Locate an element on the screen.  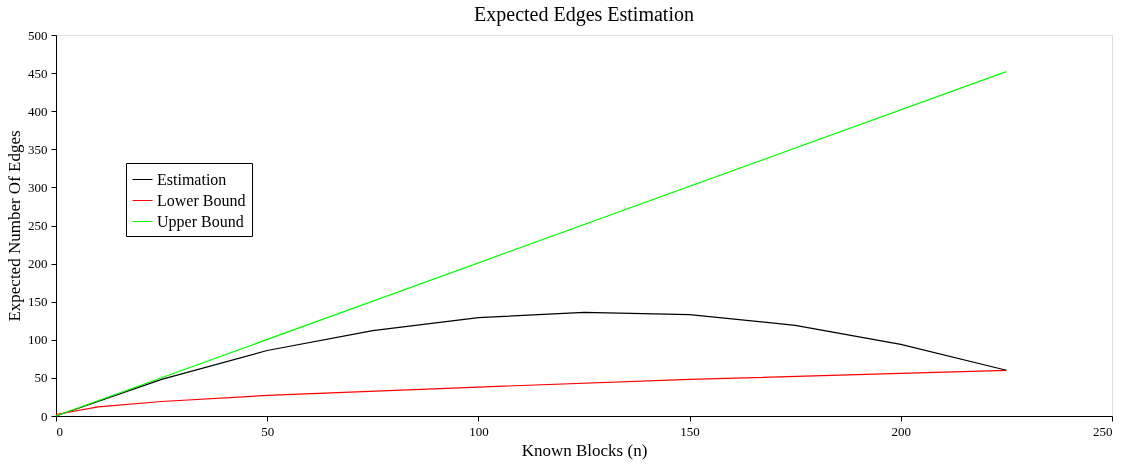
y-tick-label: 350 is located at coordinates (38, 149).